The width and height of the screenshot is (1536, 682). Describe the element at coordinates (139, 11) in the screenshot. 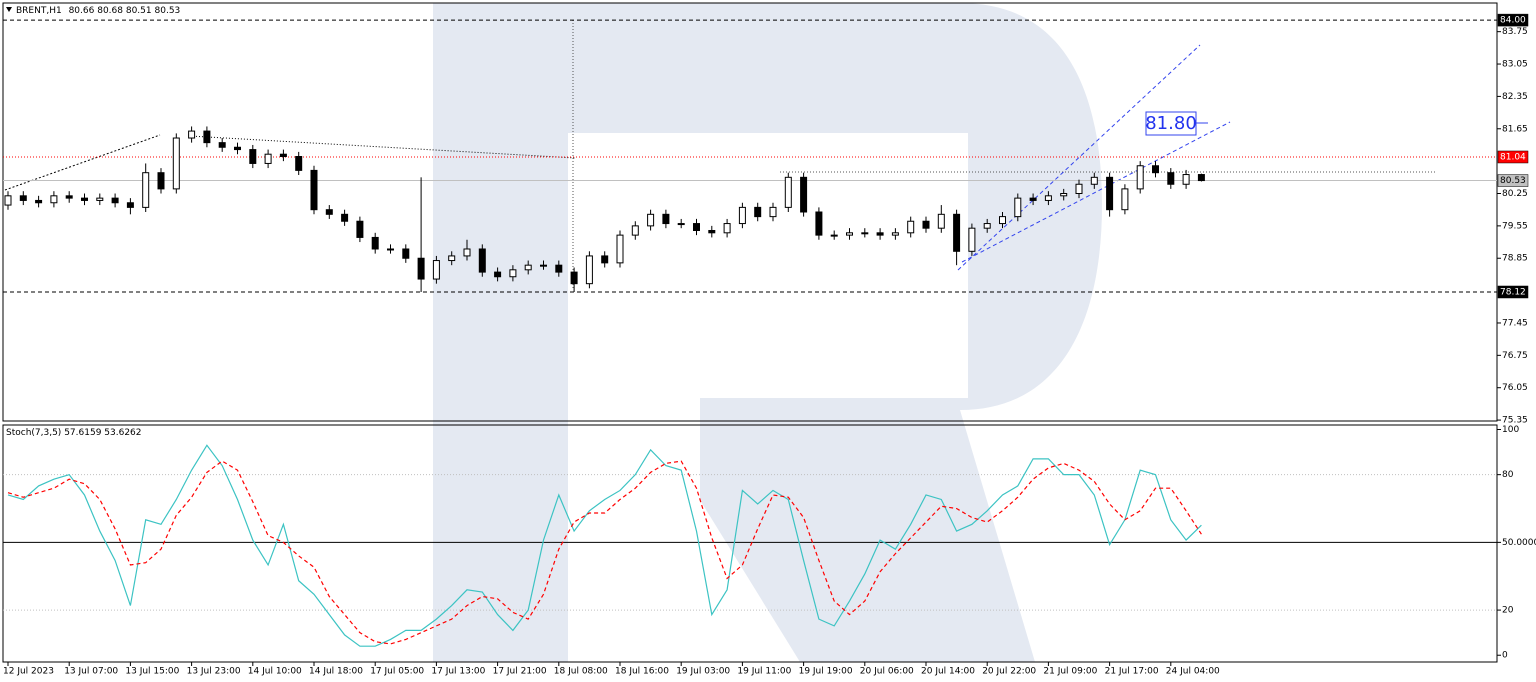

I see `last-low: 80.51` at that location.